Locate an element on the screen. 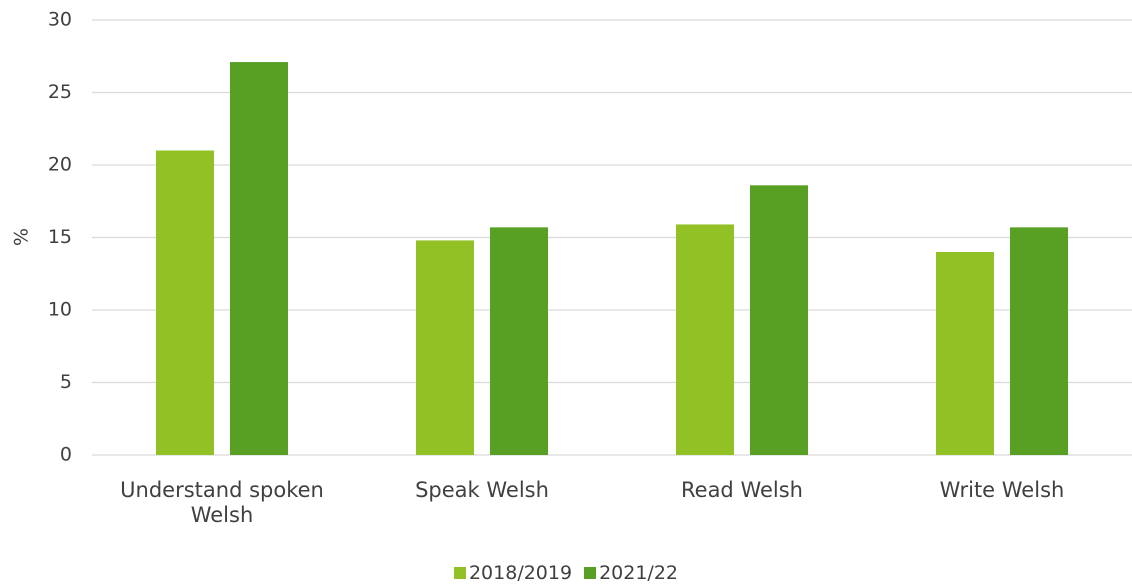 This screenshot has height=588, width=1132. x-tick-label: Understand spoken Welsh is located at coordinates (222, 502).